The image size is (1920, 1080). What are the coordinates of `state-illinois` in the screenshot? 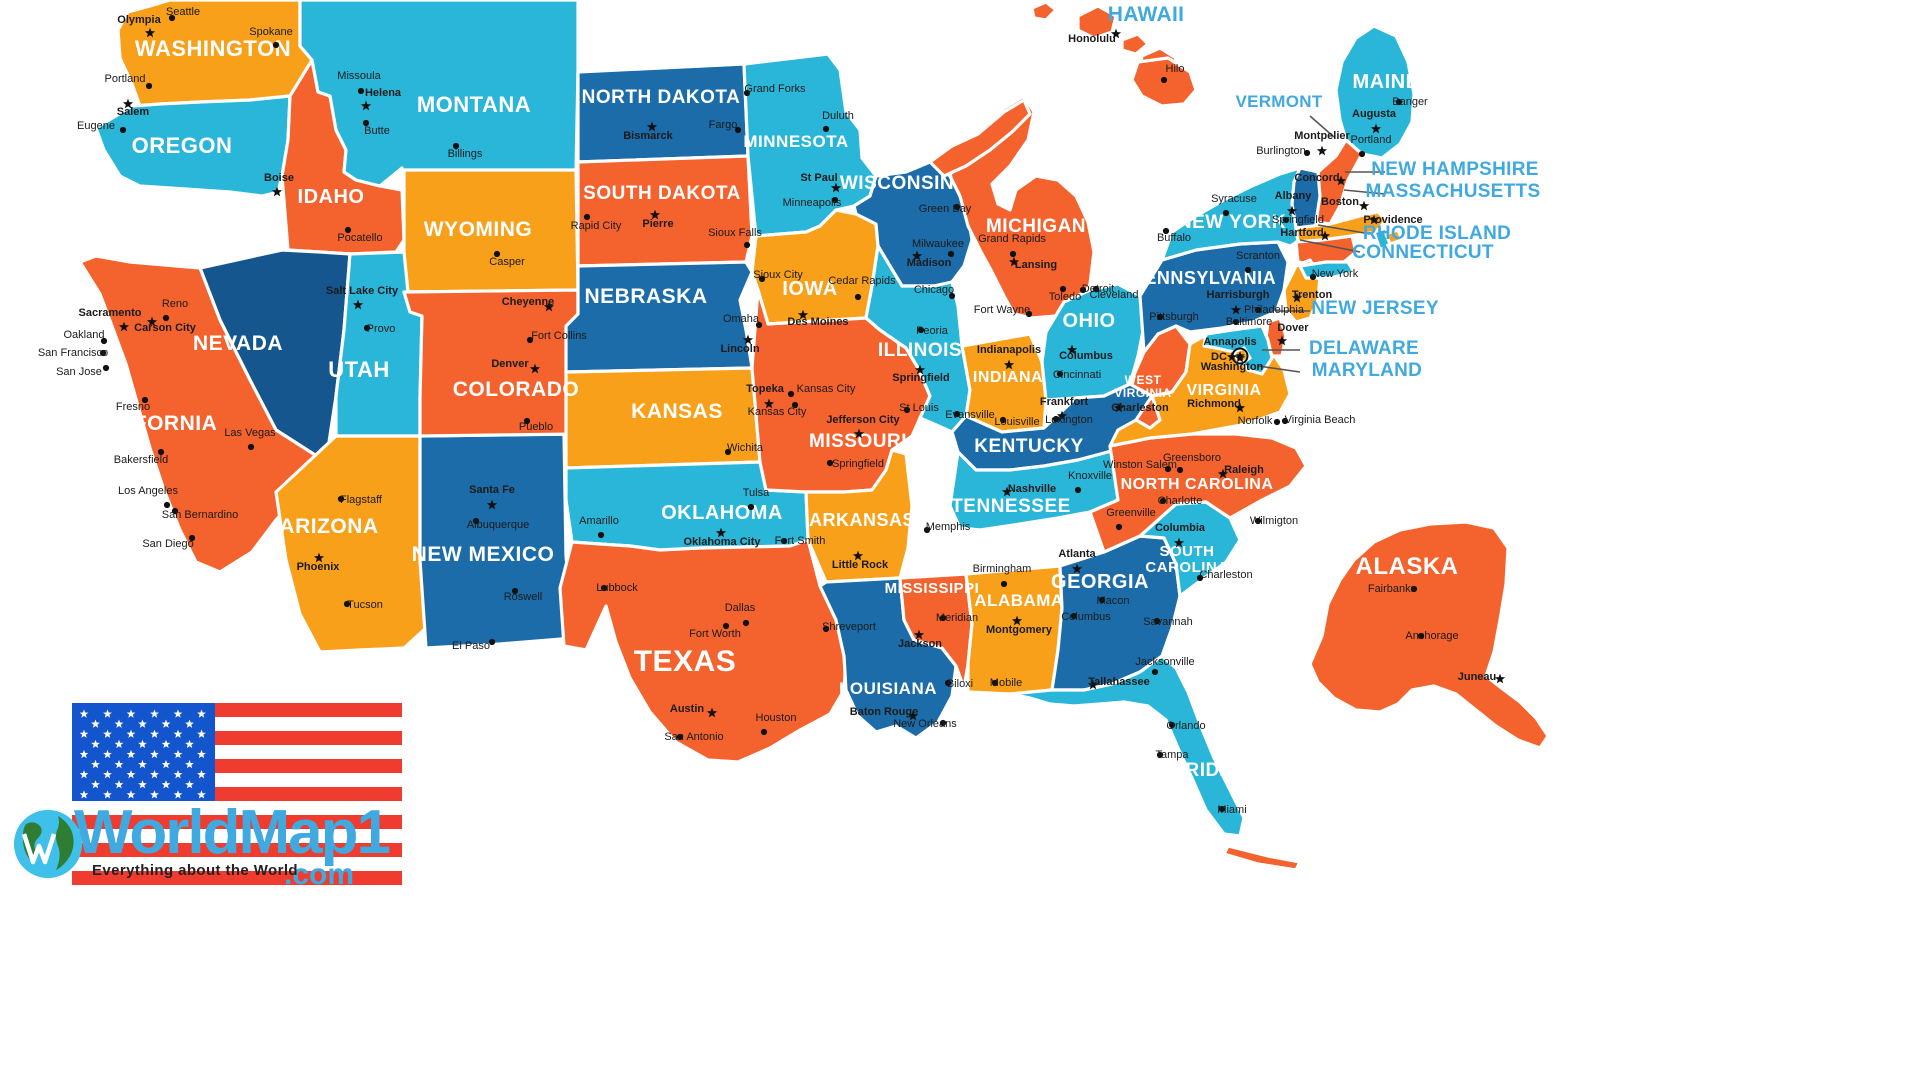 It's located at (918, 339).